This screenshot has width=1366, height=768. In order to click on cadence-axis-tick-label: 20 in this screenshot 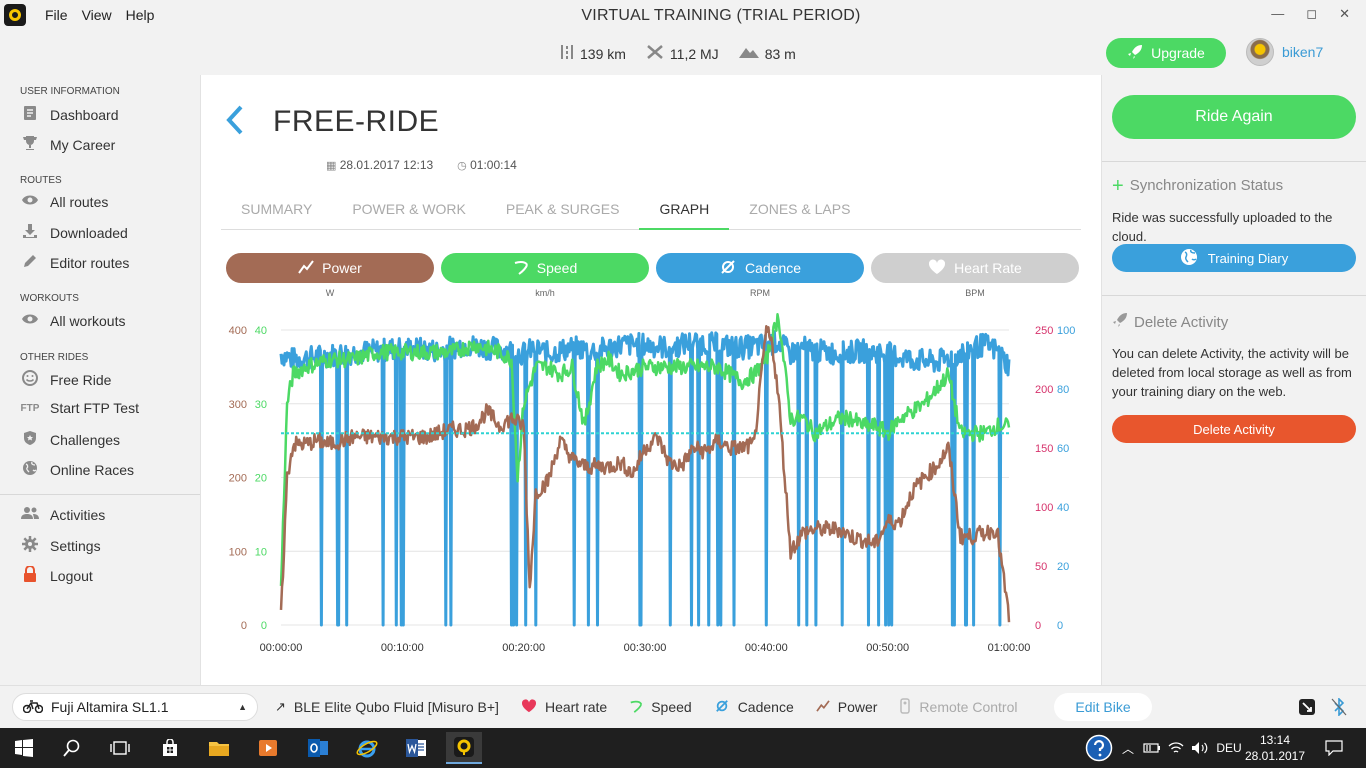, I will do `click(1063, 567)`.